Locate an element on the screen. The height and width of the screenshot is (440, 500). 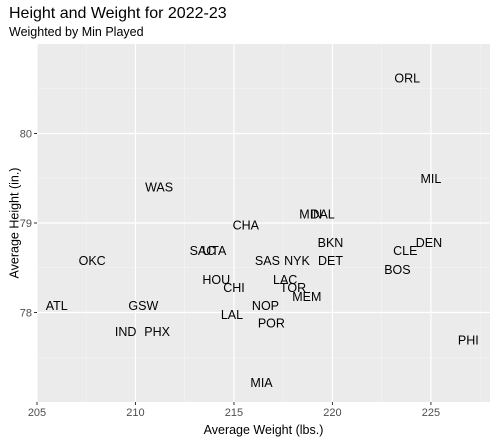
y-tick-label: 79 is located at coordinates (26, 224).